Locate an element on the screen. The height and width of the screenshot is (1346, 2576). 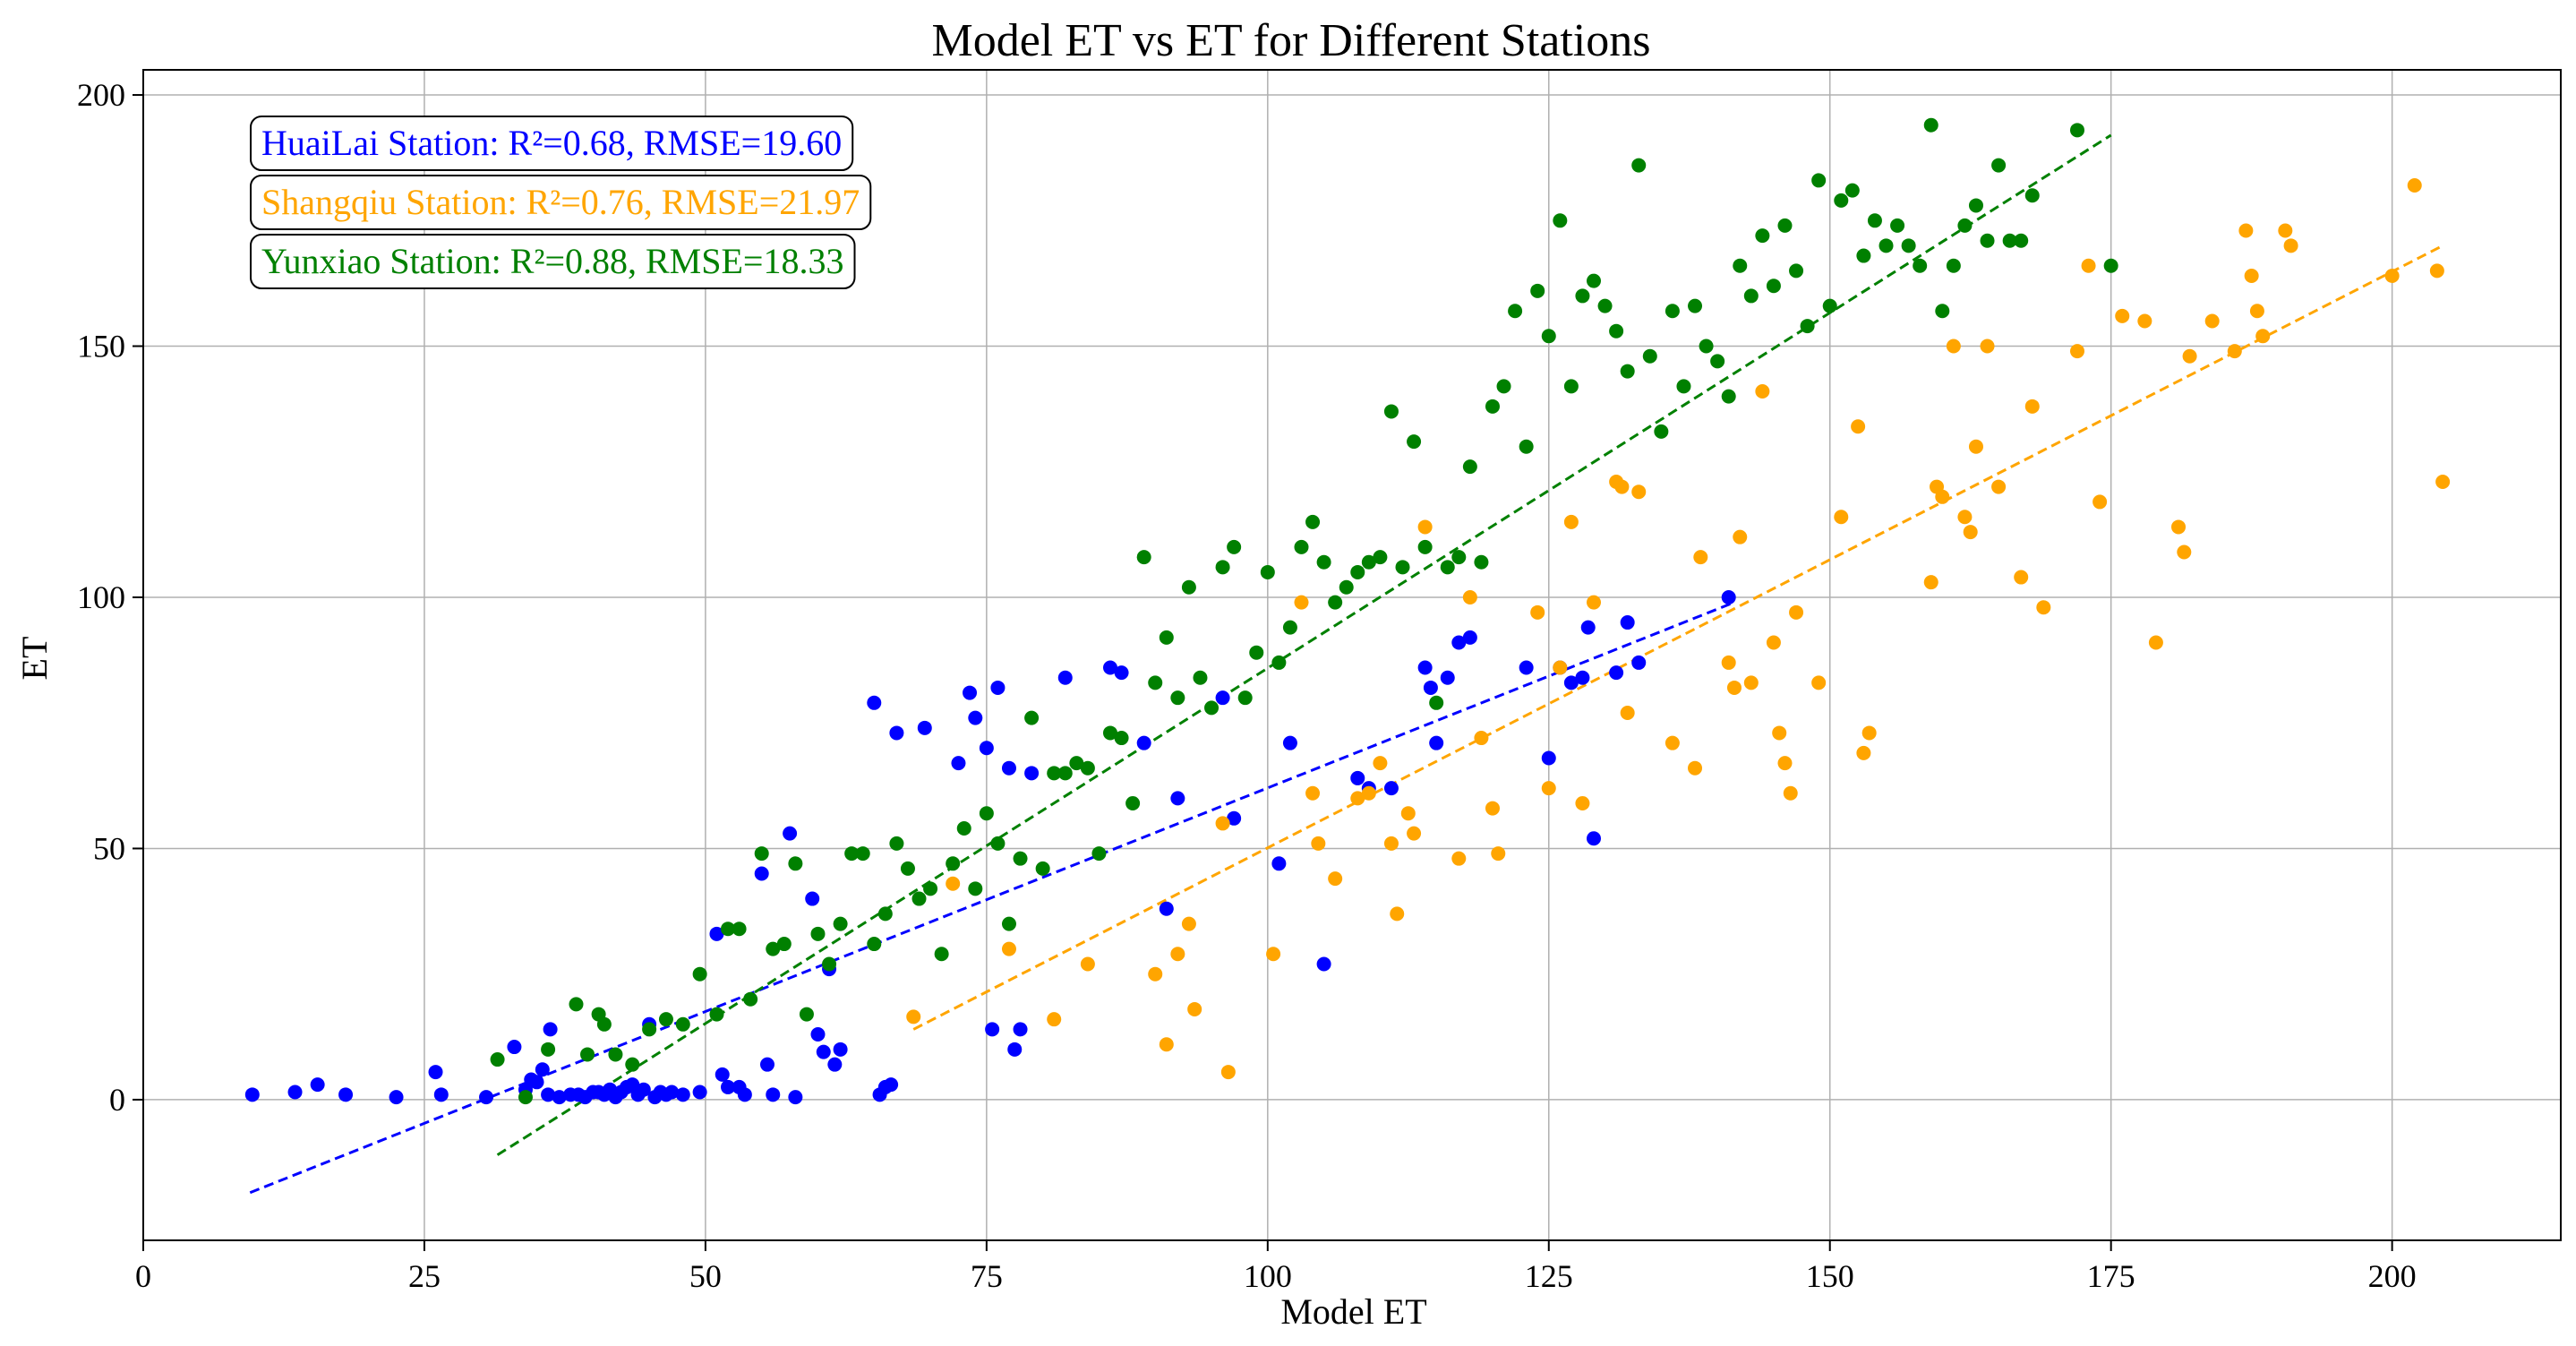
legend-box-shangqiu: Shangqiu Station: R²=0.76, RMSE=21.97 is located at coordinates (561, 202).